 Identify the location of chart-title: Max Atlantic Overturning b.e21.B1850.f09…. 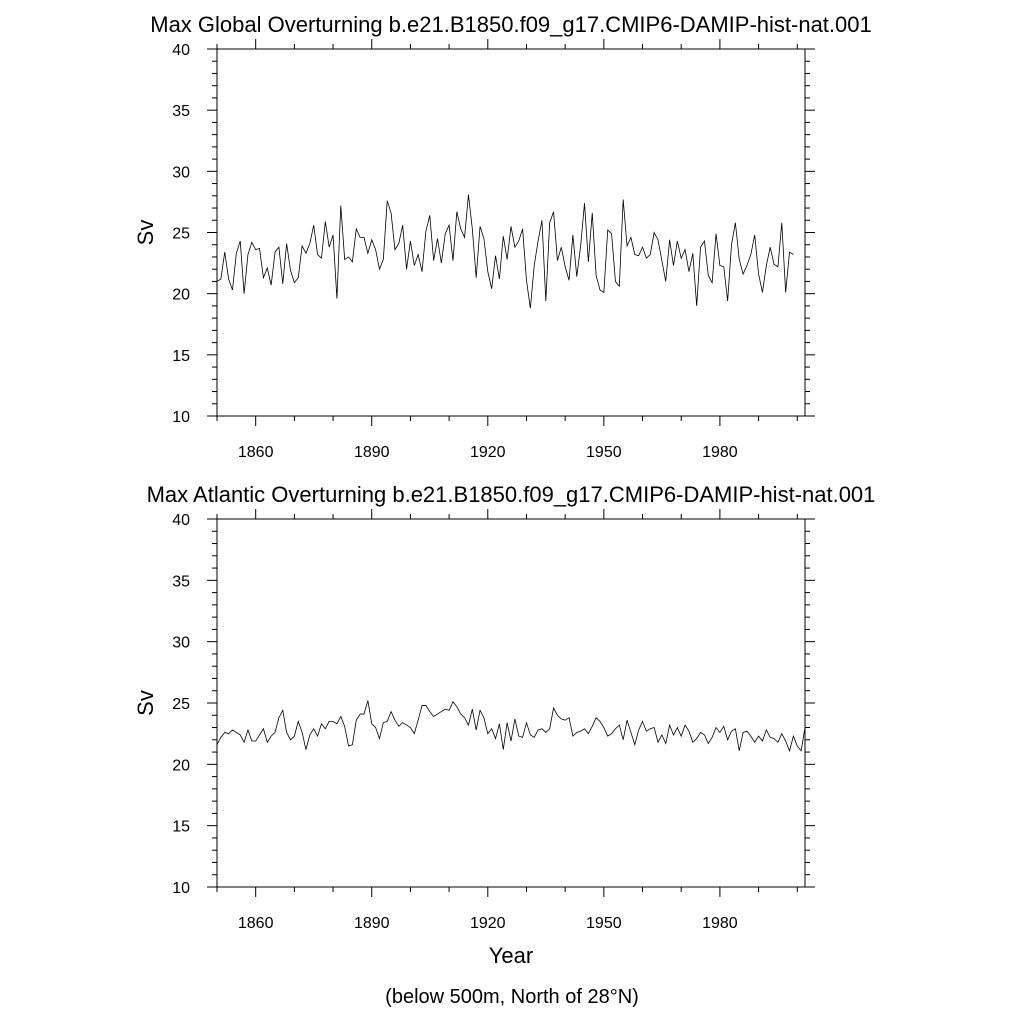
(511, 494).